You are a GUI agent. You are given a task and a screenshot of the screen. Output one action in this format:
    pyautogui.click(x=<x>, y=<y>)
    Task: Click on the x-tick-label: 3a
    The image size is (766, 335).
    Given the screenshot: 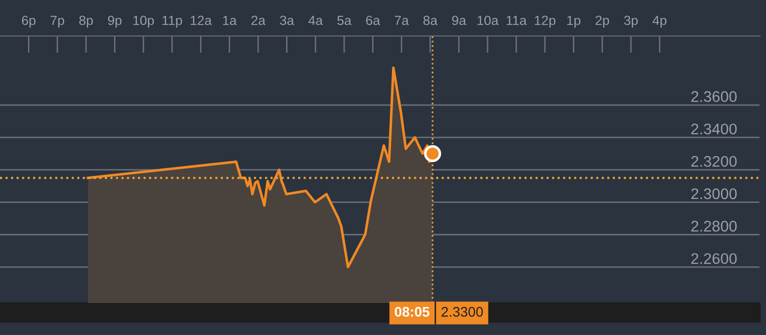 What is the action you would take?
    pyautogui.click(x=287, y=21)
    